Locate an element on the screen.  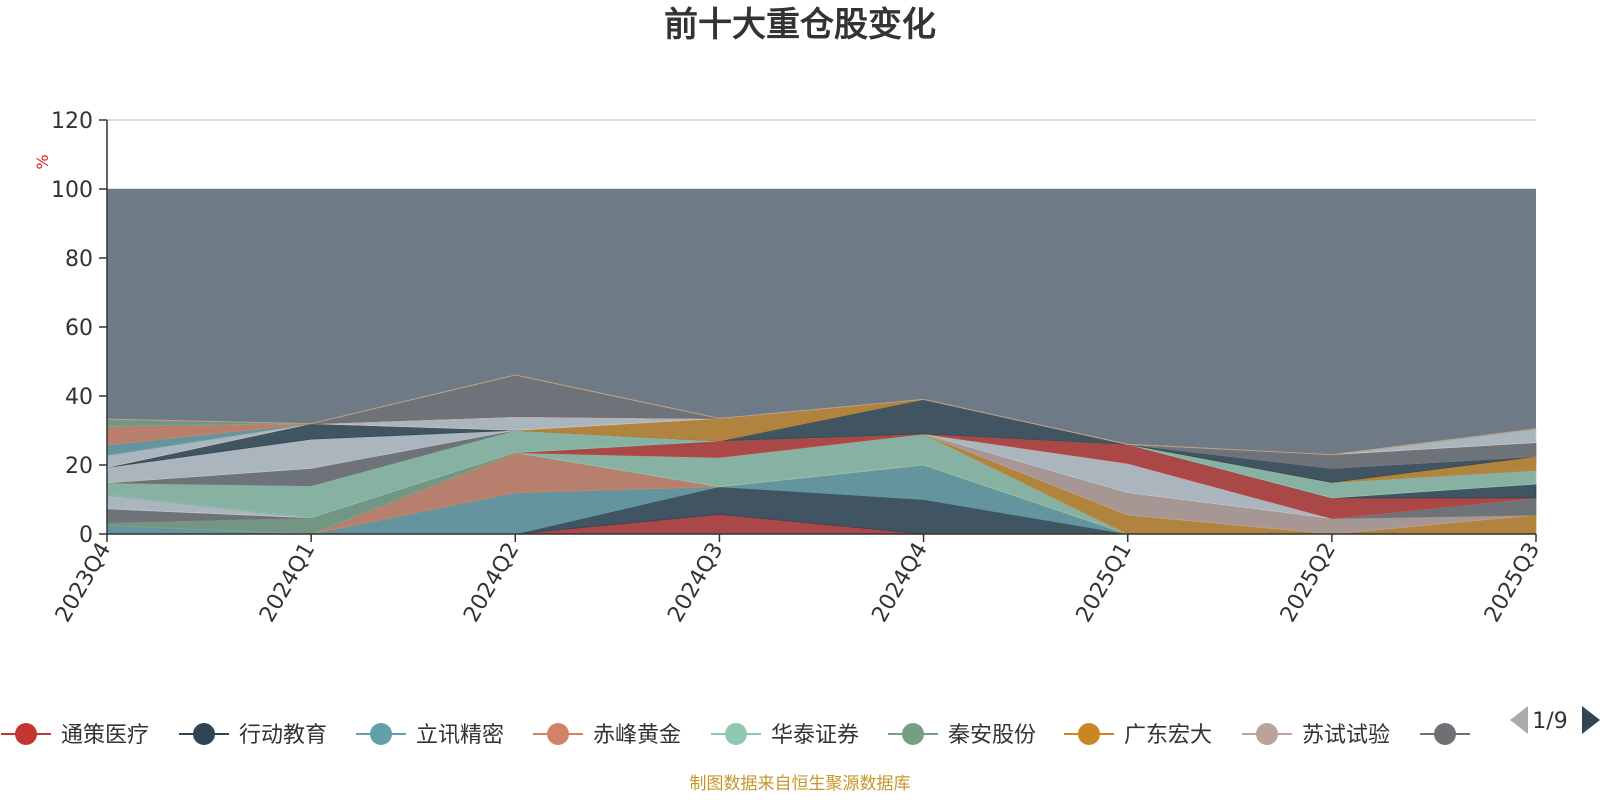
y-tick-label: 100 is located at coordinates (72, 190).